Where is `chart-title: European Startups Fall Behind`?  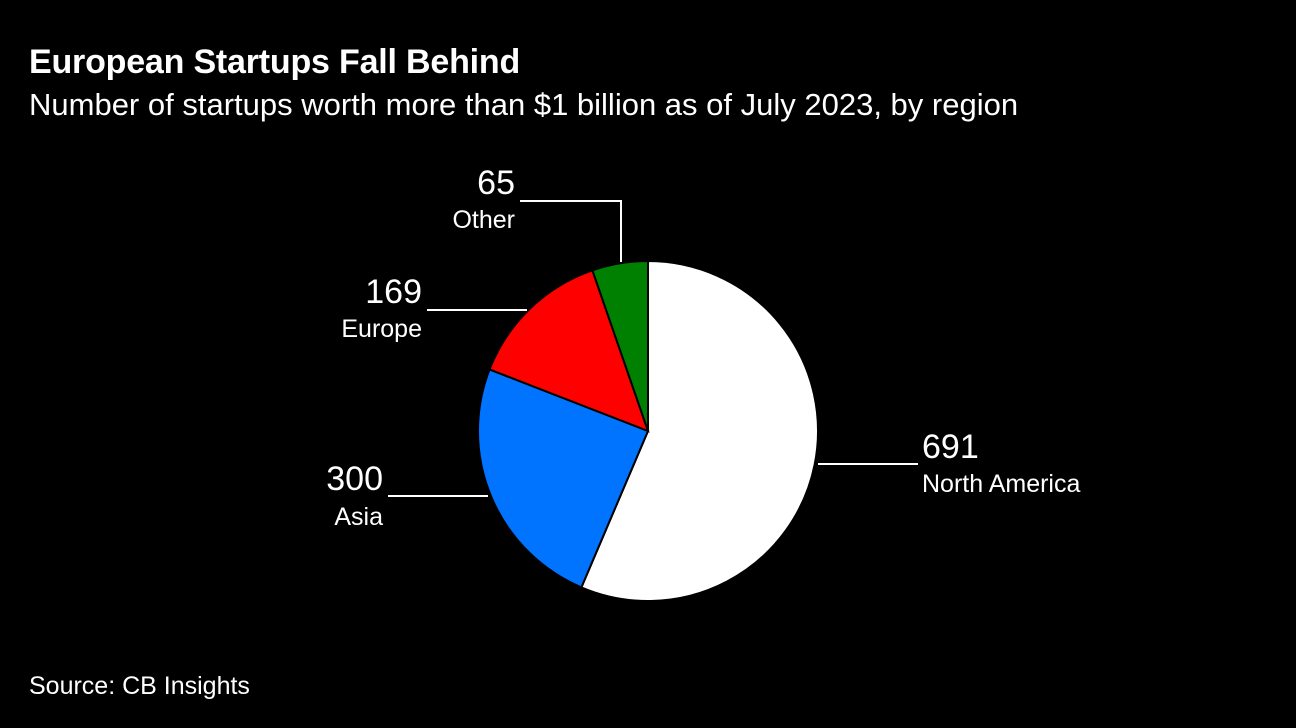 chart-title: European Startups Fall Behind is located at coordinates (275, 62).